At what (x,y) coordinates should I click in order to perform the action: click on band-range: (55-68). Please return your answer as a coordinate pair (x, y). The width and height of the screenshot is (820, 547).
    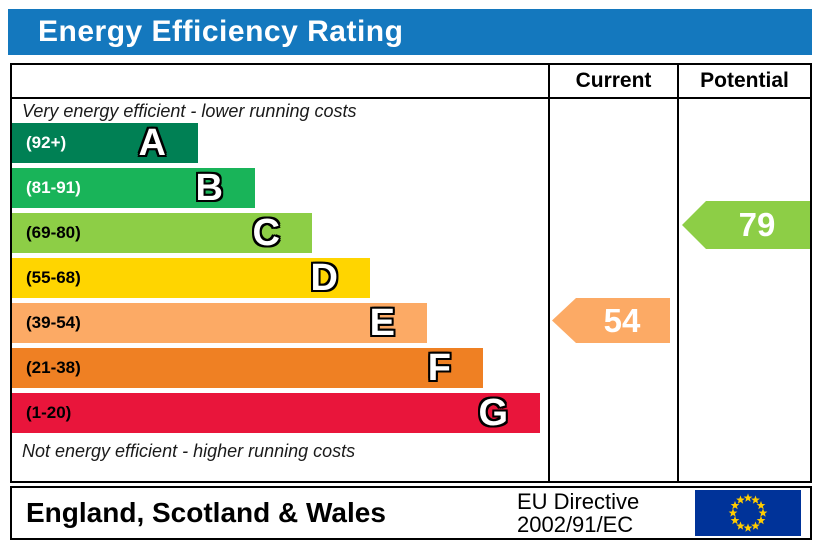
    Looking at the image, I should click on (53, 277).